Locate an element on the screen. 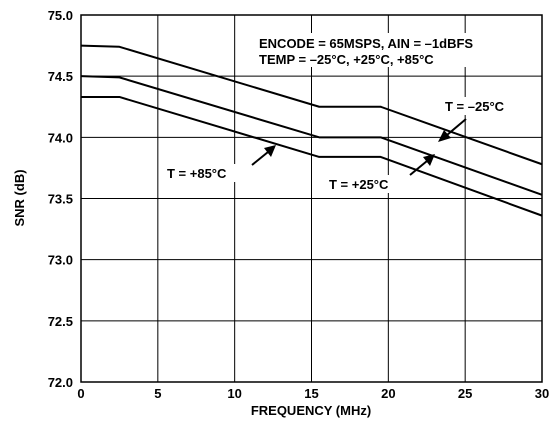  y-tick-label: 74.5 is located at coordinates (60, 76).